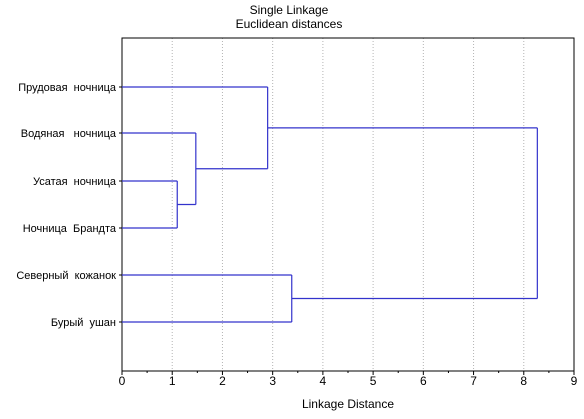 Image resolution: width=584 pixels, height=419 pixels. I want to click on x-tick-label-7: 7, so click(473, 381).